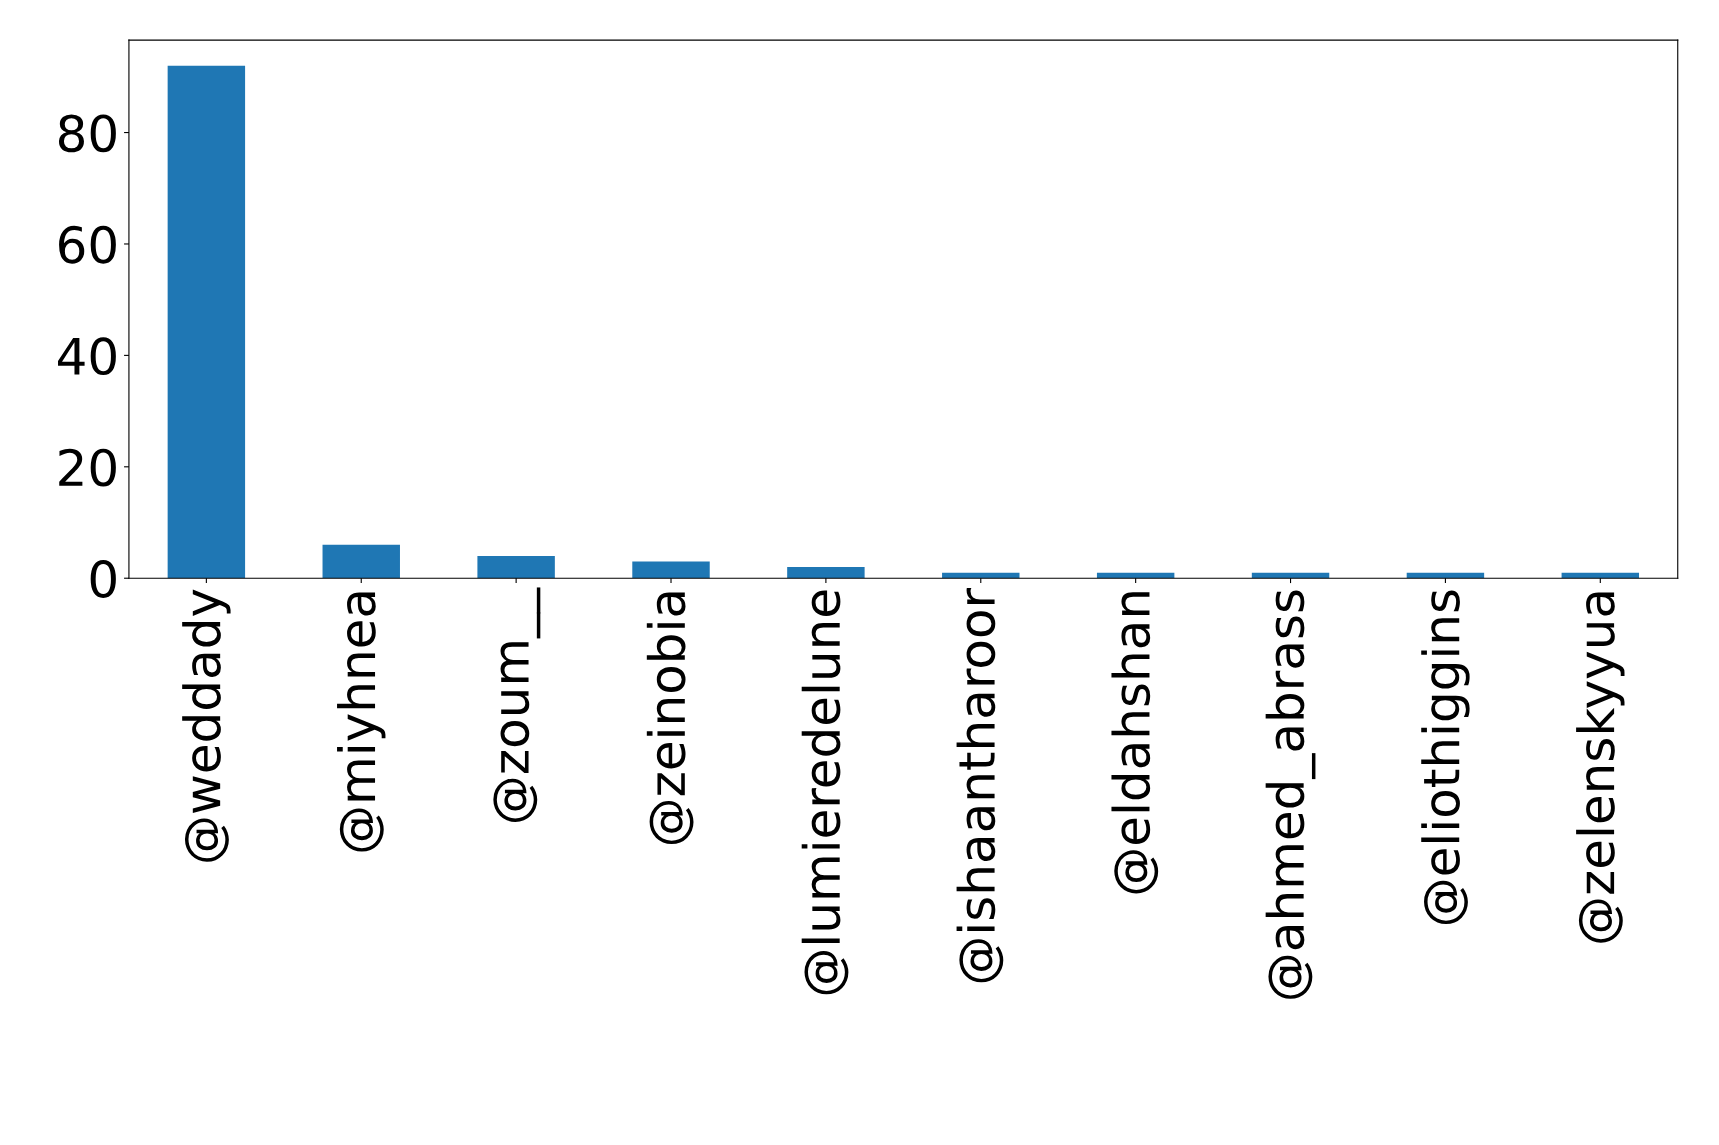  I want to click on x-tick-label: @ishaantharoor, so click(980, 785).